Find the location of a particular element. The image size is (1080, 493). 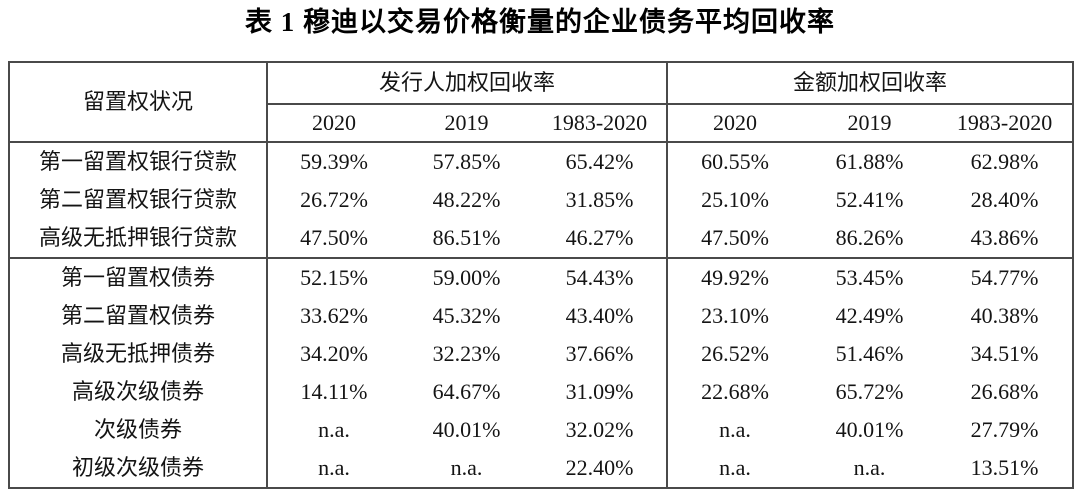

cell: 49.92% is located at coordinates (735, 277).